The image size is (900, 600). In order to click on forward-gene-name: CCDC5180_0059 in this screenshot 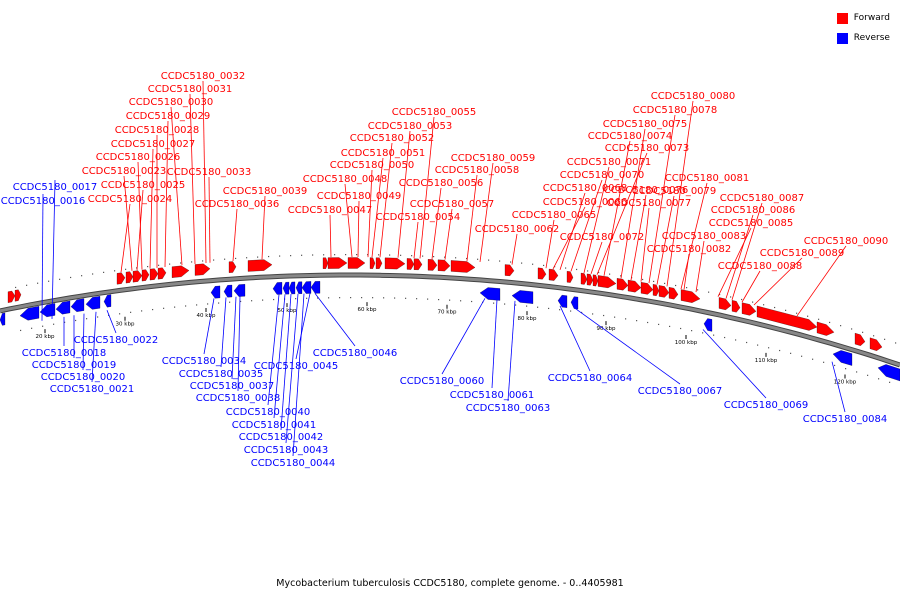, I will do `click(493, 158)`.